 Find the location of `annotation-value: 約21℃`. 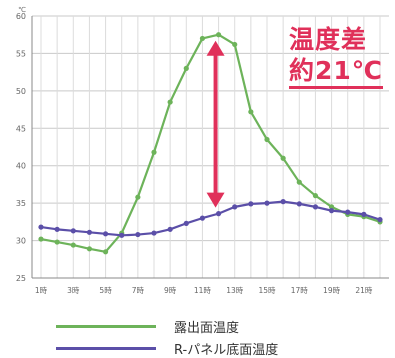

annotation-value: 約21℃ is located at coordinates (336, 72).